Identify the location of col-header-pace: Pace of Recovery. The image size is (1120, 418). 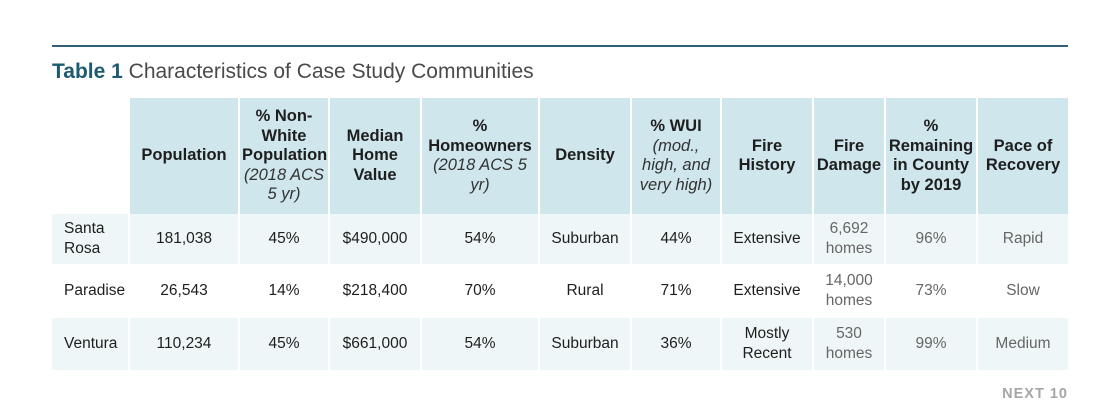
(1022, 156).